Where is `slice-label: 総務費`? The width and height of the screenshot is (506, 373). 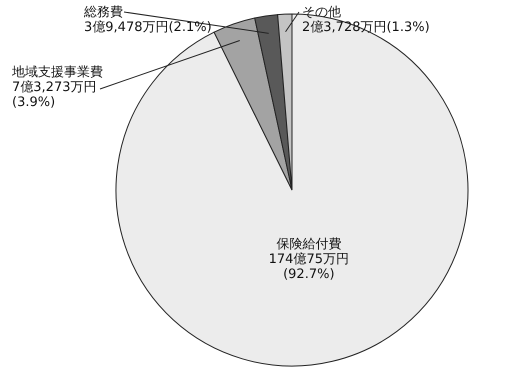
slice-label: 総務費 is located at coordinates (103, 12).